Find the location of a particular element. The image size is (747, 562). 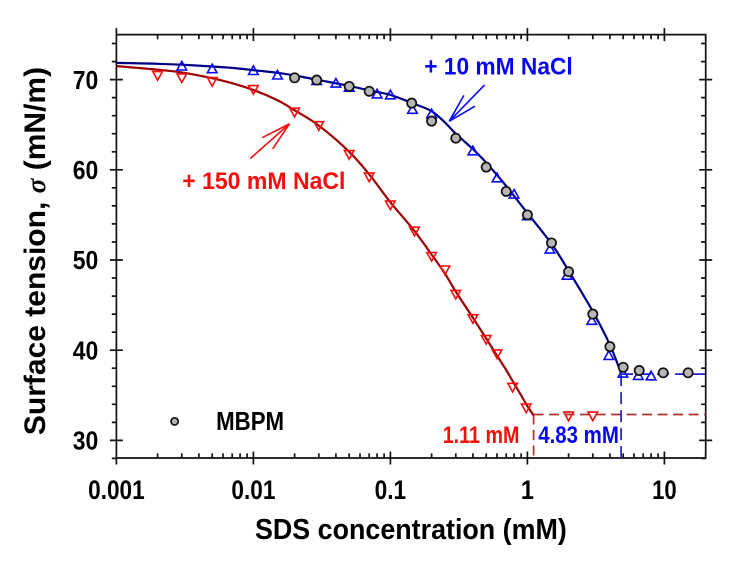

svg-text: SDS concentration (mM) is located at coordinates (411, 529).